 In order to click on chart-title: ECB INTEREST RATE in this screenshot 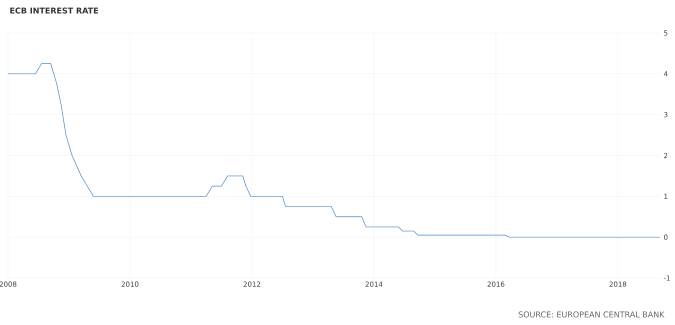, I will do `click(54, 11)`.